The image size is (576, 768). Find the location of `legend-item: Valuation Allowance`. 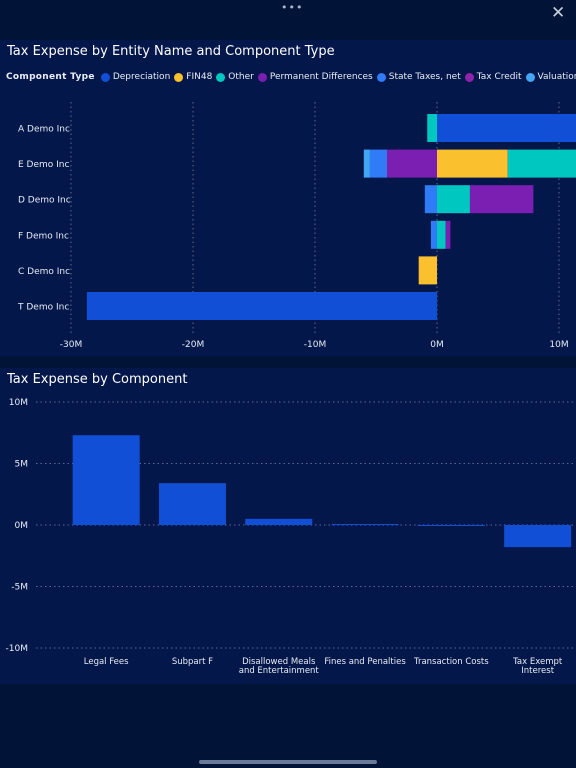

legend-item: Valuation Allowance is located at coordinates (550, 77).